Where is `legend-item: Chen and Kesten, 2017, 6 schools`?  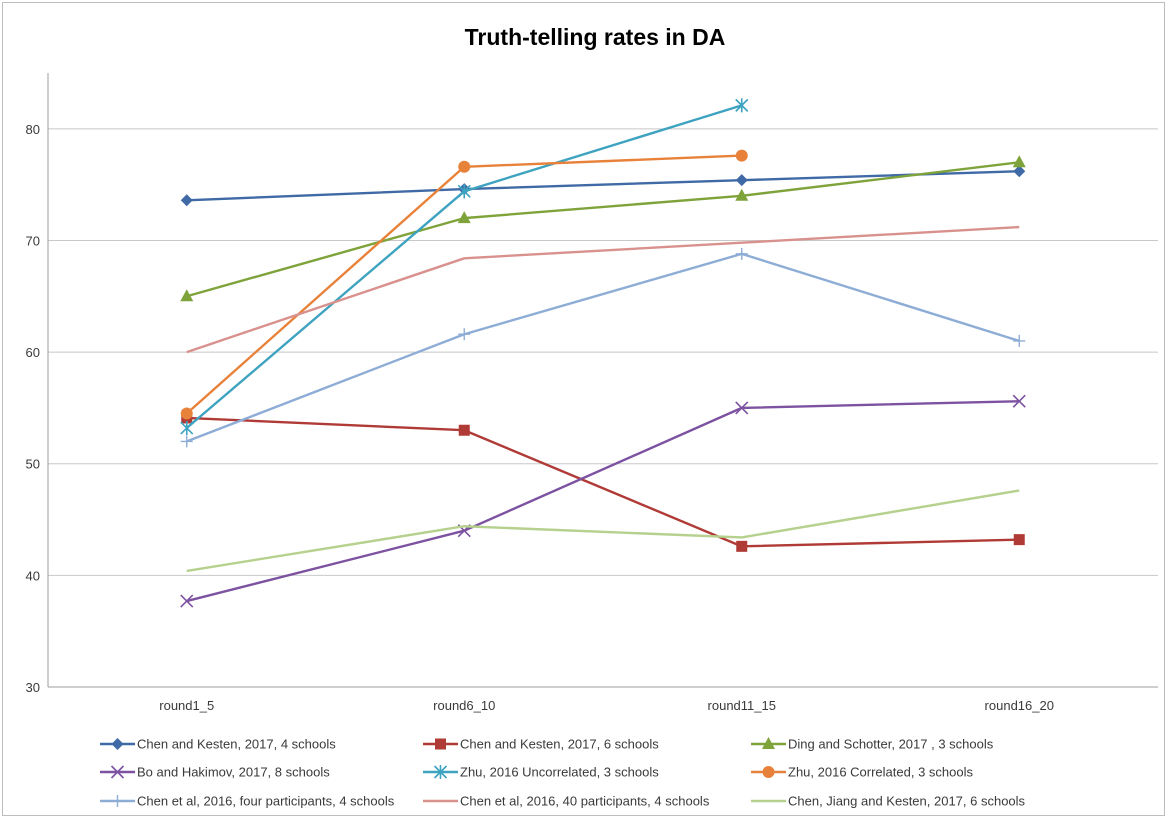
legend-item: Chen and Kesten, 2017, 6 schools is located at coordinates (541, 744).